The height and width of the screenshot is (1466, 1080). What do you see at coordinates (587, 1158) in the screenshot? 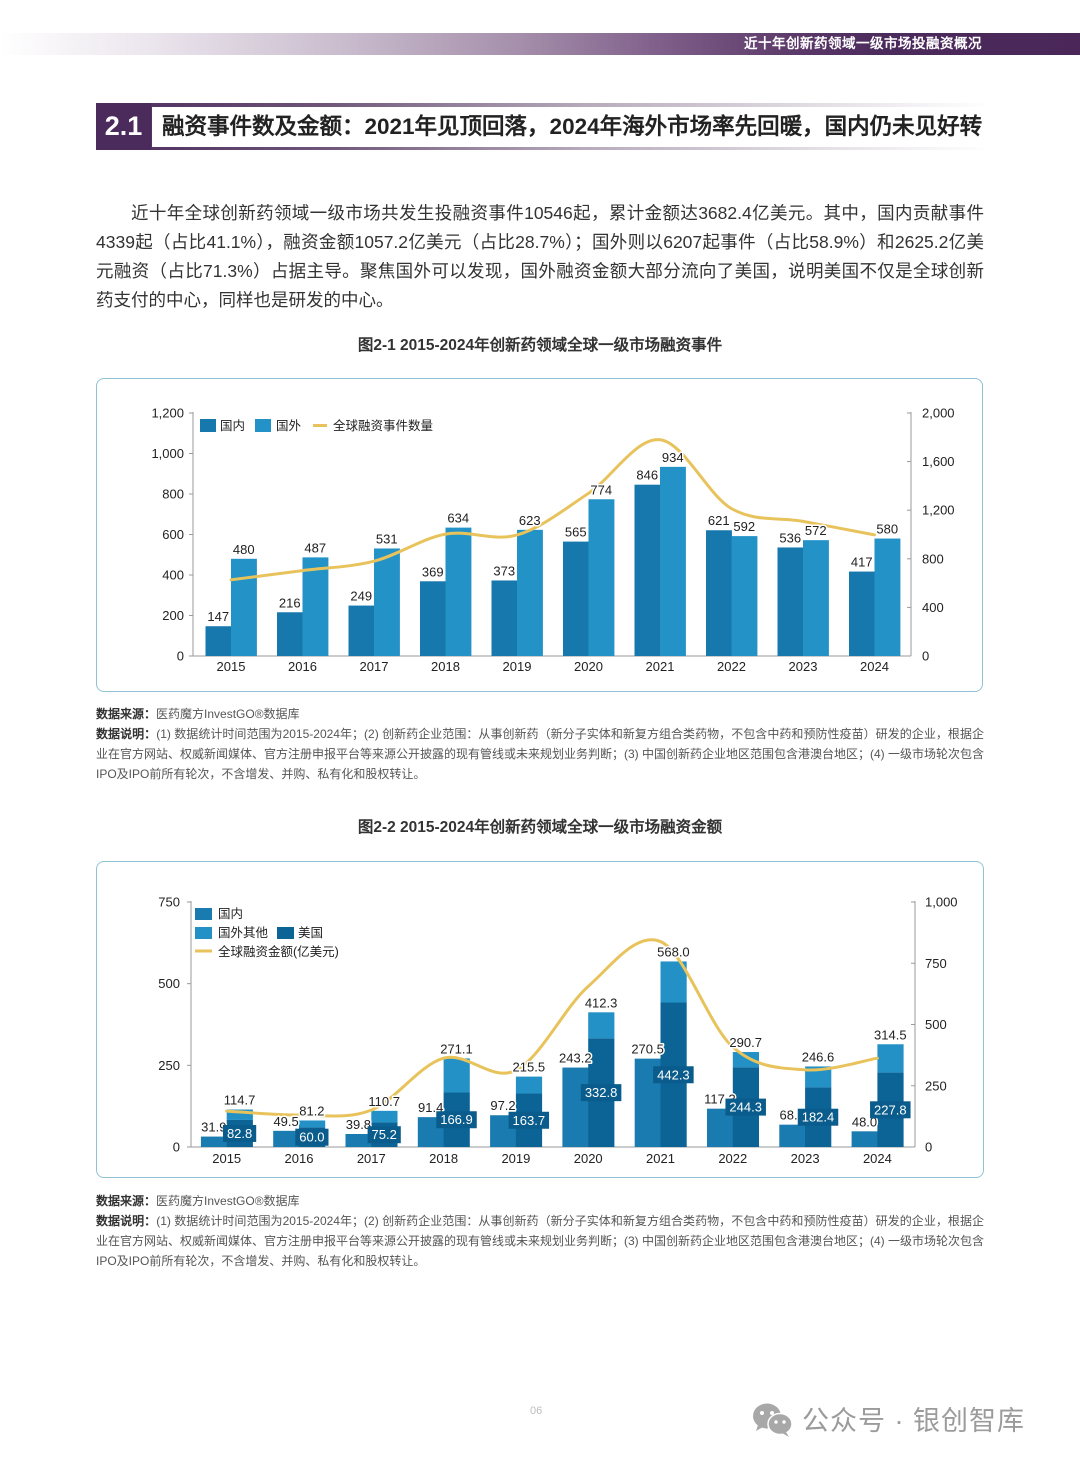
I see `x-axis-category-label: 2020` at bounding box center [587, 1158].